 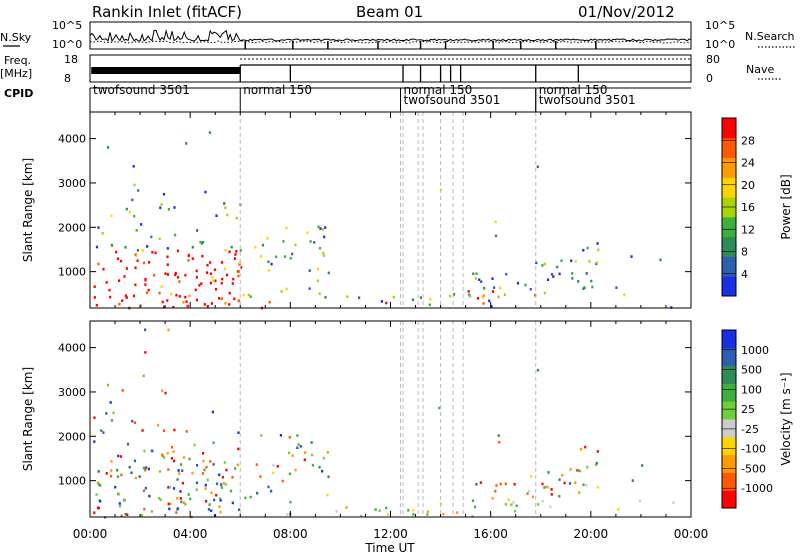 What do you see at coordinates (747, 419) in the screenshot?
I see `velocity-colorbar-ticks: 1000 500 100 25 -25 -100 -500 -1000` at bounding box center [747, 419].